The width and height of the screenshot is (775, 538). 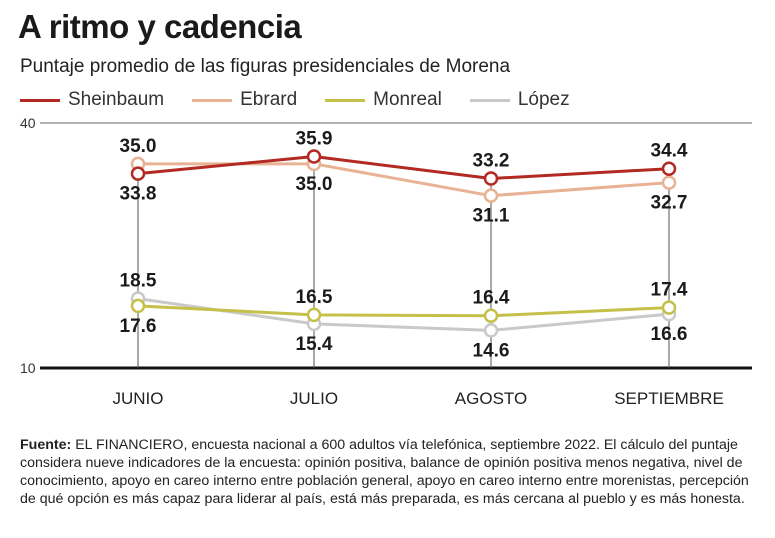 I want to click on source-label: Fuente:, so click(x=46, y=445).